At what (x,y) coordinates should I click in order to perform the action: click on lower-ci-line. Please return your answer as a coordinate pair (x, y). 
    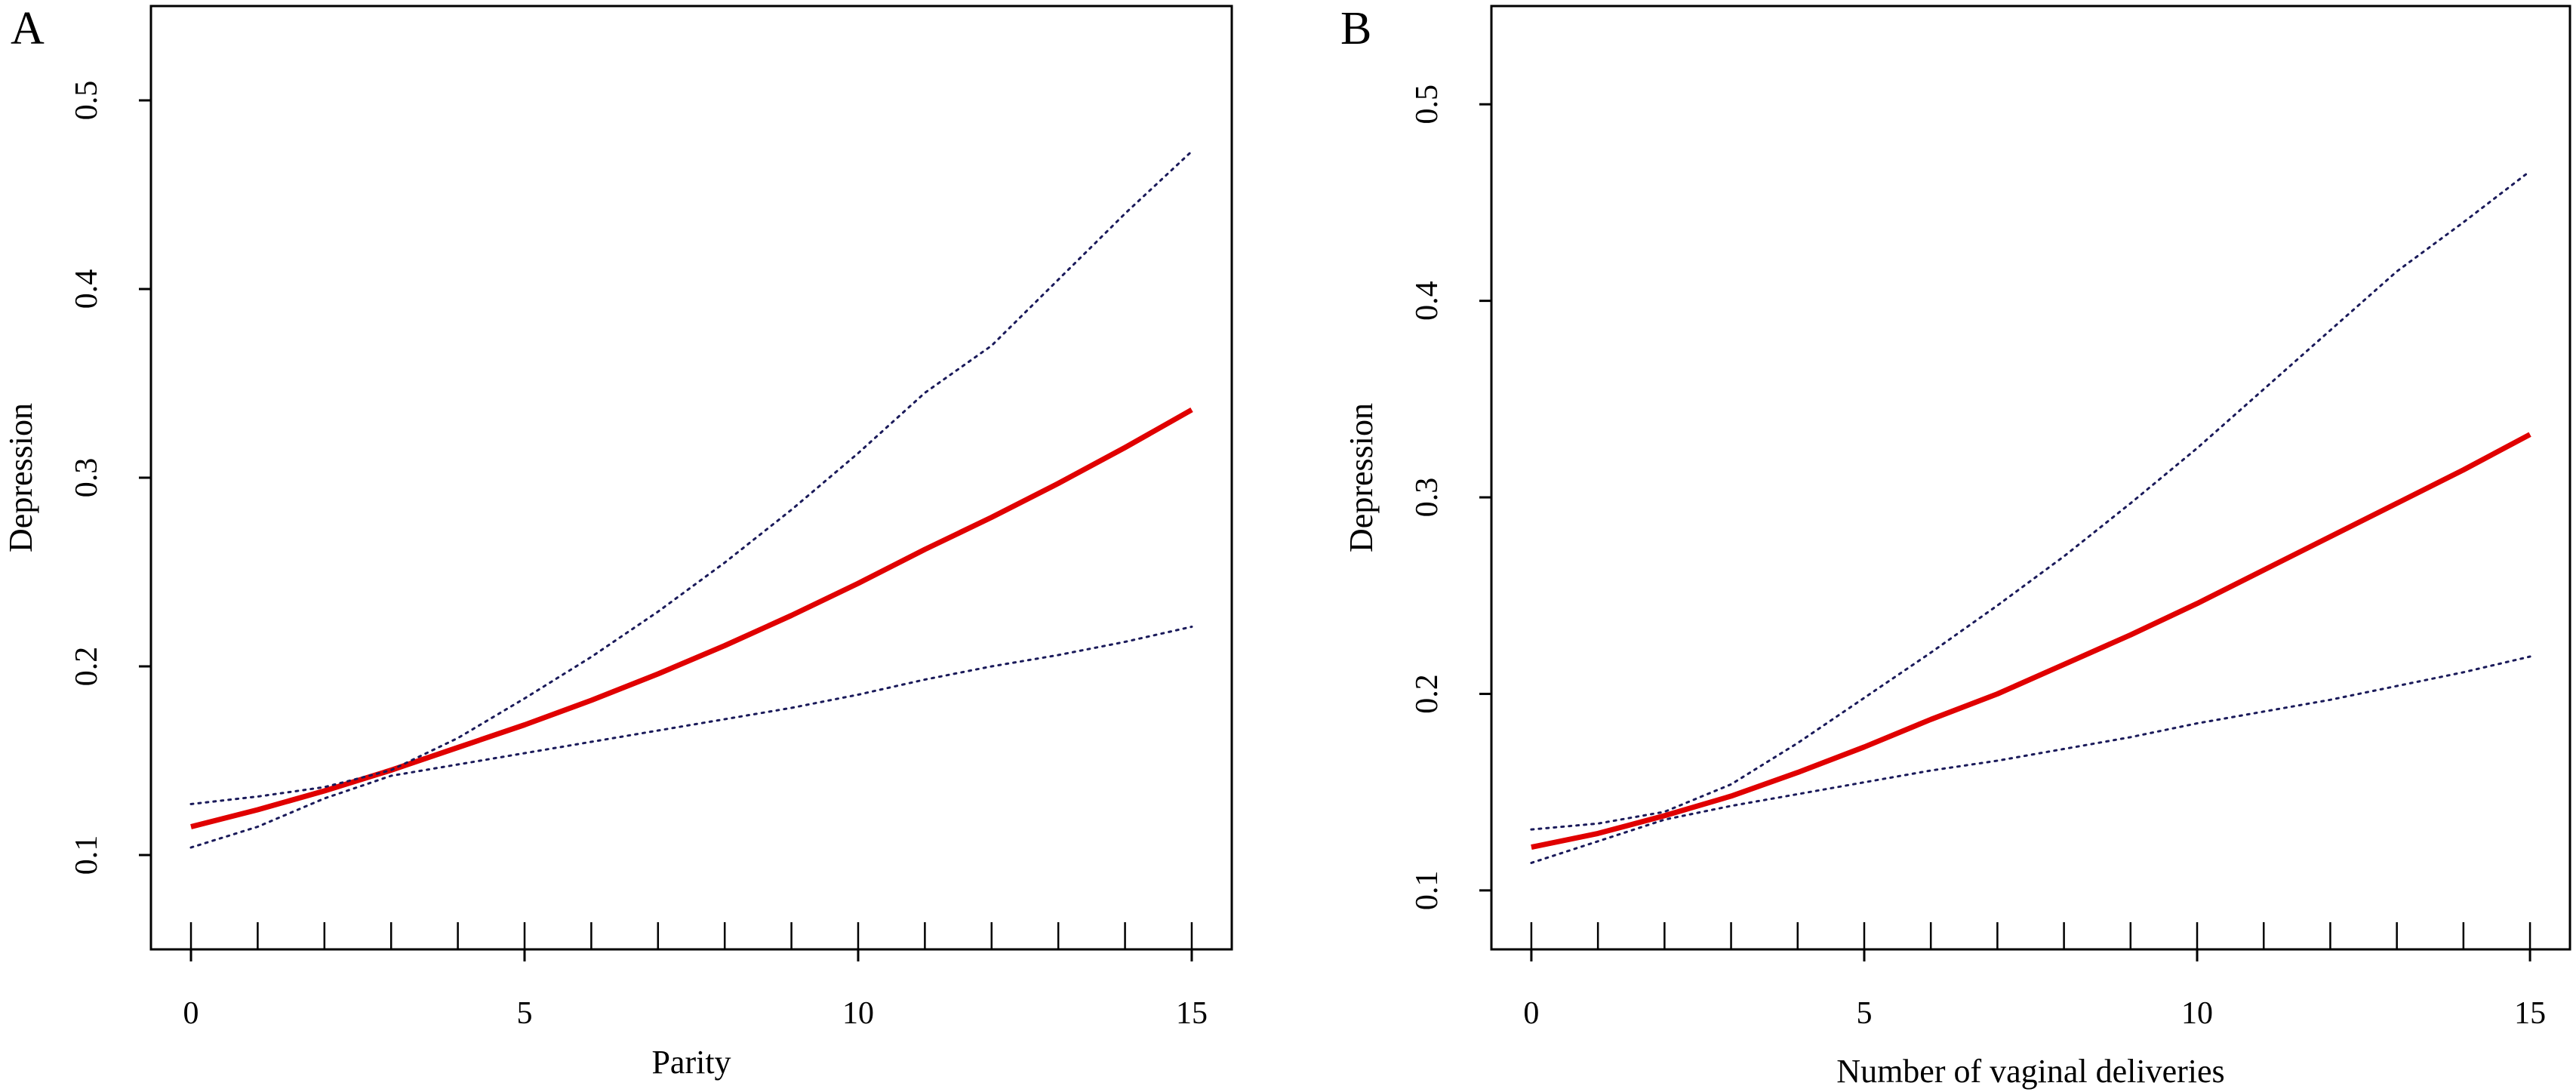
    Looking at the image, I should click on (2030, 759).